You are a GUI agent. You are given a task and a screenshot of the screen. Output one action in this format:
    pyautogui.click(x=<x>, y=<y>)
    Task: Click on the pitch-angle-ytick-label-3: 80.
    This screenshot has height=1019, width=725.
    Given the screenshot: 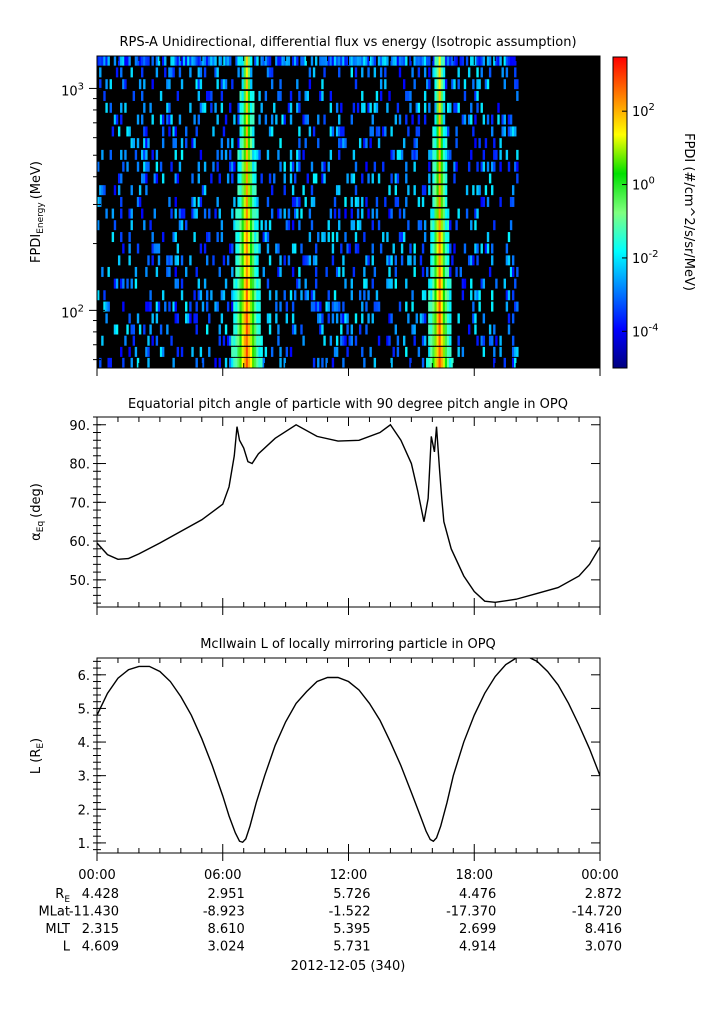 What is the action you would take?
    pyautogui.click(x=79, y=465)
    